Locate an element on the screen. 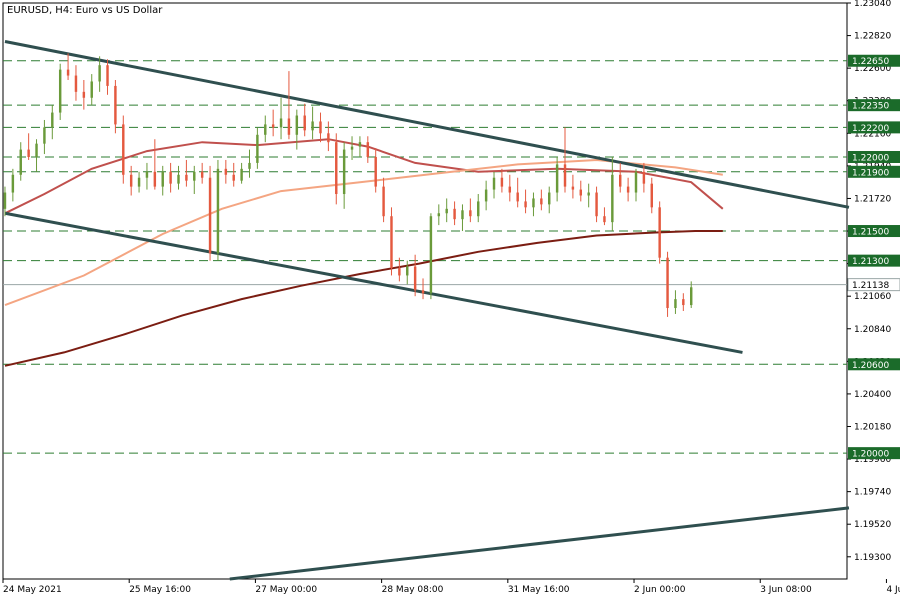 The image size is (900, 600). price-tick-label: 1.21720 is located at coordinates (872, 199).